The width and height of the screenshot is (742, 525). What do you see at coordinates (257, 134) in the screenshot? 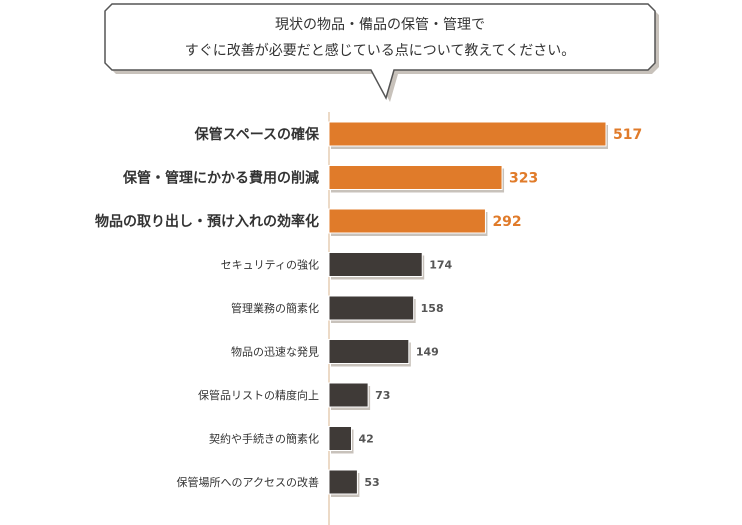
I see `category-label: 保管スペースの確保` at bounding box center [257, 134].